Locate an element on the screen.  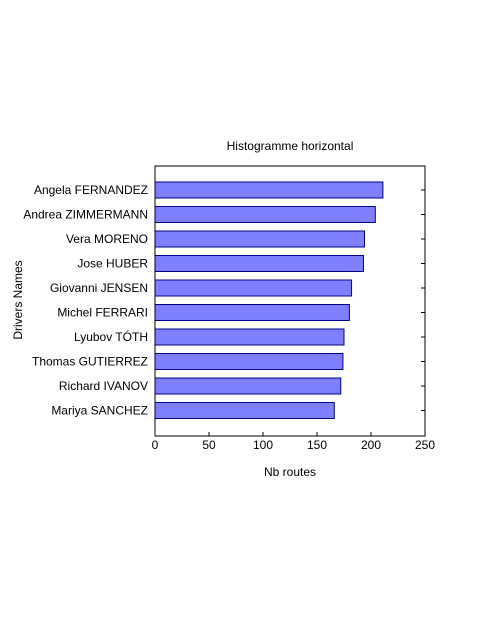
x-tick-label: 0 is located at coordinates (155, 445).